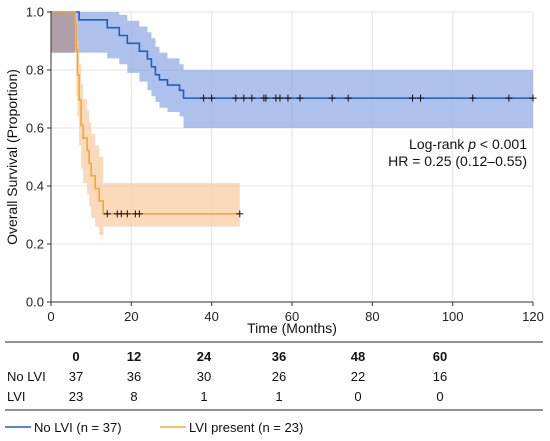 The height and width of the screenshot is (441, 550). Describe the element at coordinates (292, 328) in the screenshot. I see `x-axis-label: Time (Months)` at that location.